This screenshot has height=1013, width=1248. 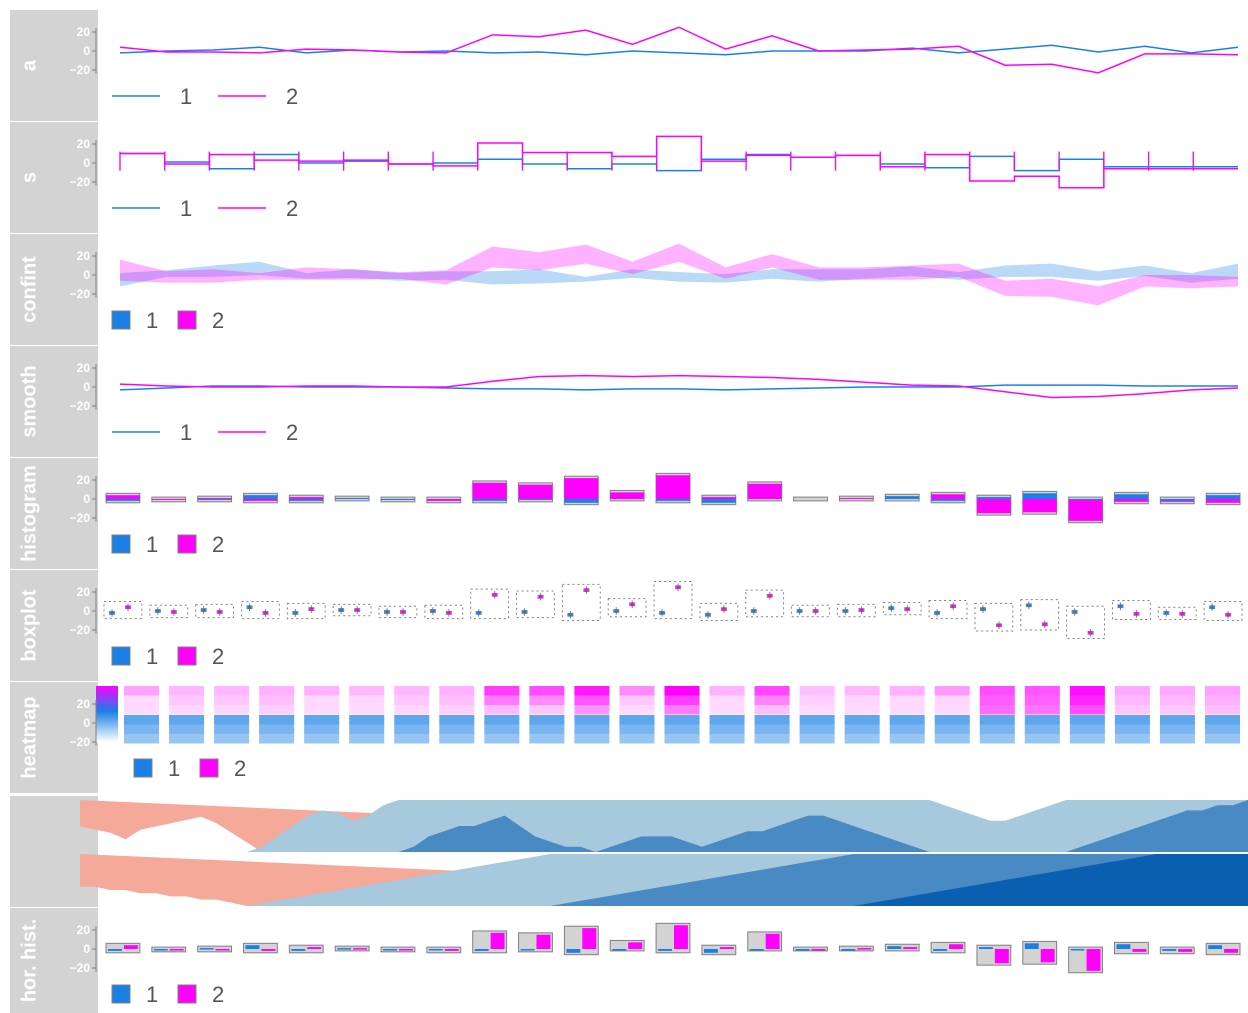 What do you see at coordinates (29, 960) in the screenshot?
I see `strip-label: hor. hist.` at bounding box center [29, 960].